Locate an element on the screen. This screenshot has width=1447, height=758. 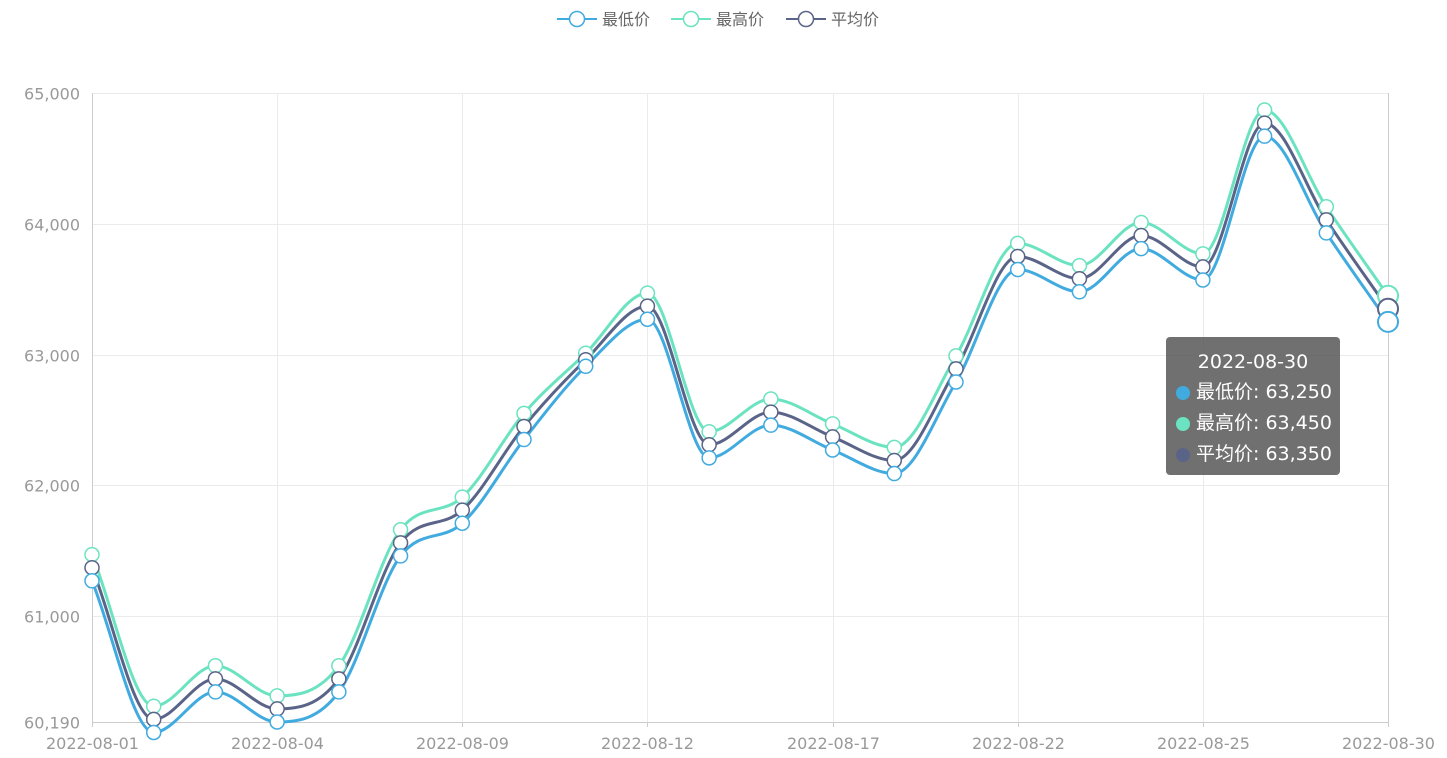
x-tick-label: 2022-08-09 is located at coordinates (462, 743).